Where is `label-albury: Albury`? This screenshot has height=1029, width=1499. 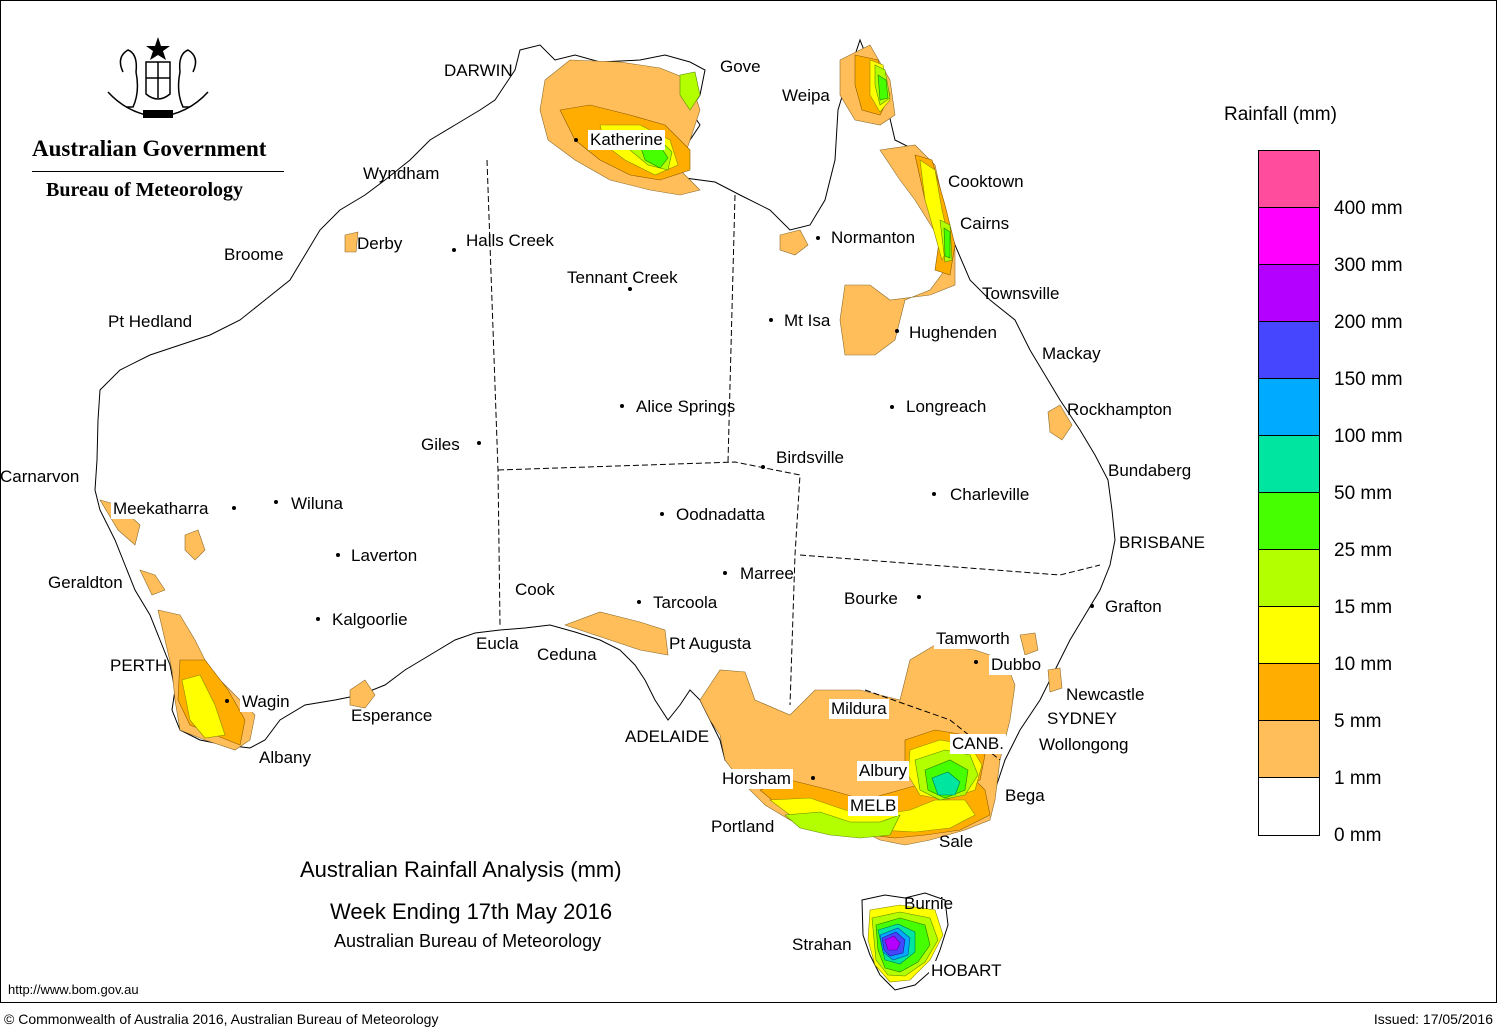
label-albury: Albury is located at coordinates (883, 771).